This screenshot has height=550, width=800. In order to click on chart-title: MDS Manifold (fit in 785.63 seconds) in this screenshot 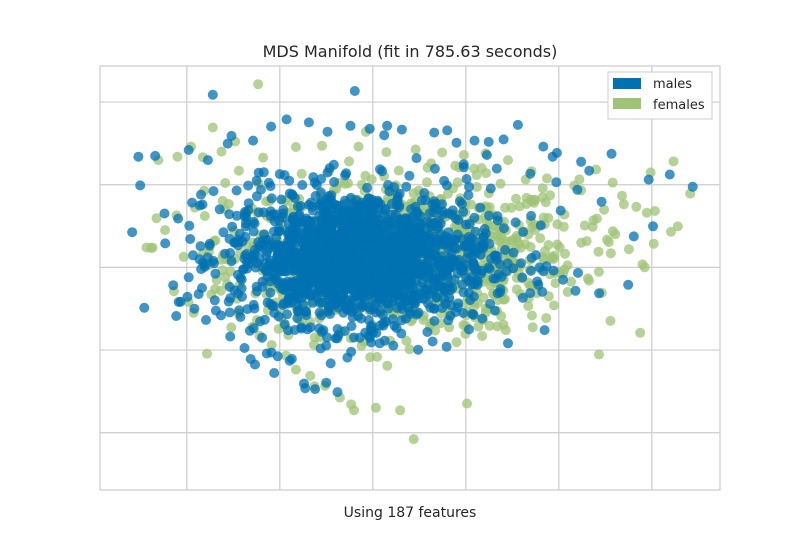, I will do `click(410, 51)`.